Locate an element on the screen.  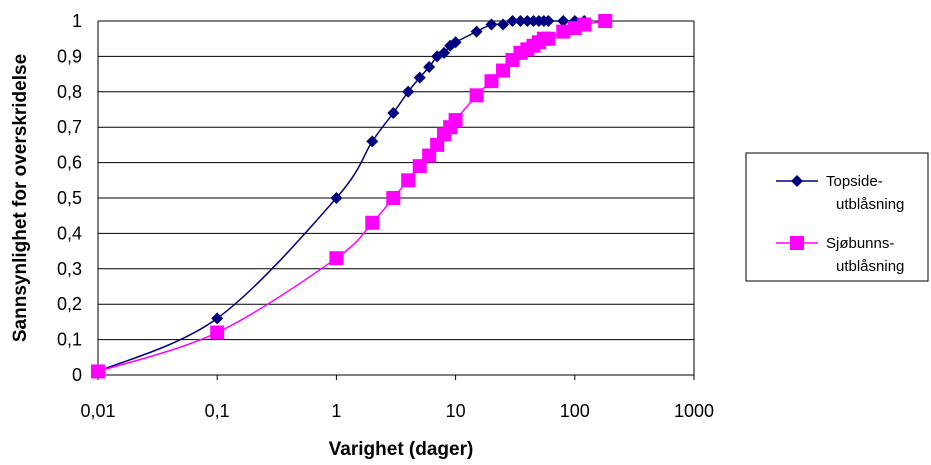
y-tick-labels: 0 0,1 0,2 0,3 0,4 0,5 0,6 0,7 0,8 0,9 1 is located at coordinates (69, 198).